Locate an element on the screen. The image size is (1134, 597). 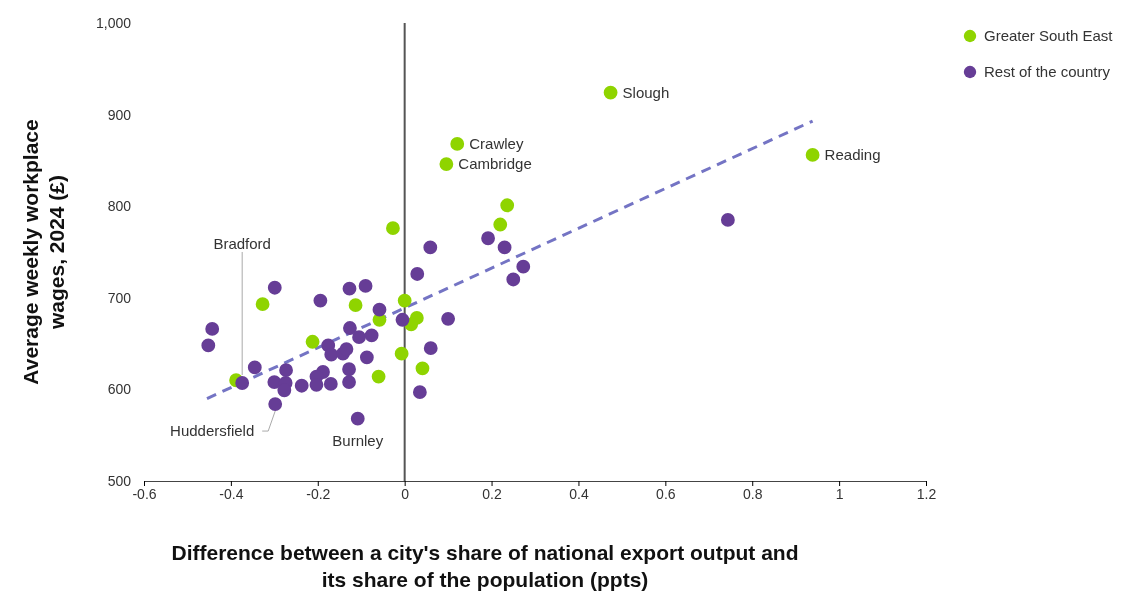
annotation: Slough is located at coordinates (646, 92).